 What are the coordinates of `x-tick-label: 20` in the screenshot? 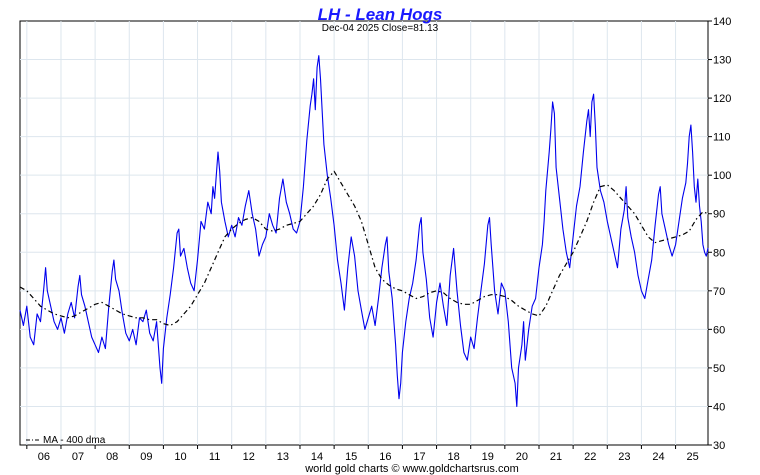 It's located at (522, 457).